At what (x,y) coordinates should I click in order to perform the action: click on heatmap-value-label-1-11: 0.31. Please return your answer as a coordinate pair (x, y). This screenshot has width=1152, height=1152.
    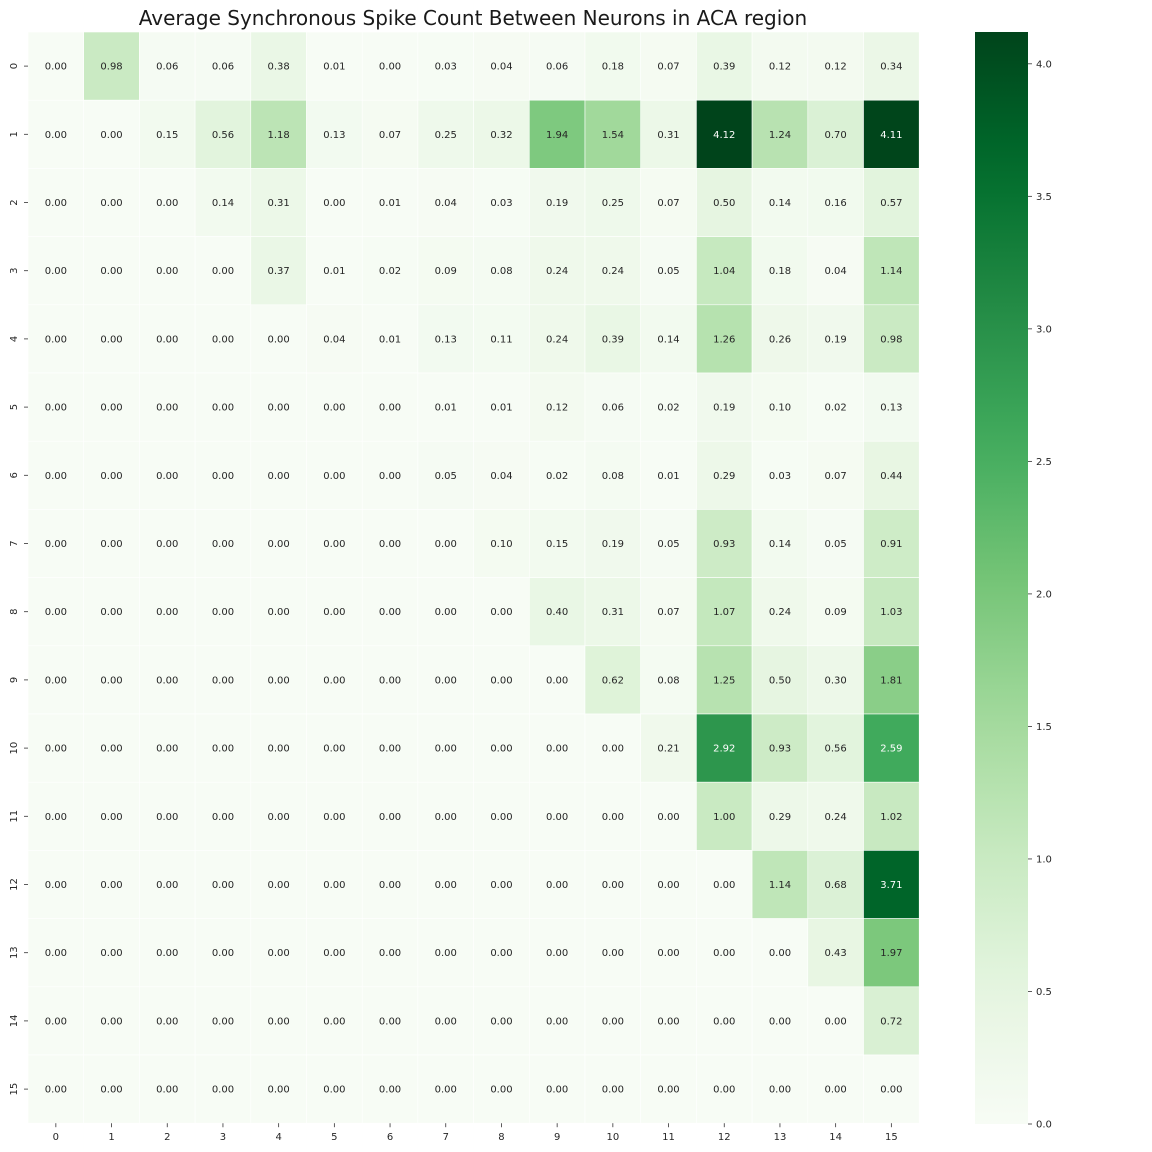
    Looking at the image, I should click on (668, 135).